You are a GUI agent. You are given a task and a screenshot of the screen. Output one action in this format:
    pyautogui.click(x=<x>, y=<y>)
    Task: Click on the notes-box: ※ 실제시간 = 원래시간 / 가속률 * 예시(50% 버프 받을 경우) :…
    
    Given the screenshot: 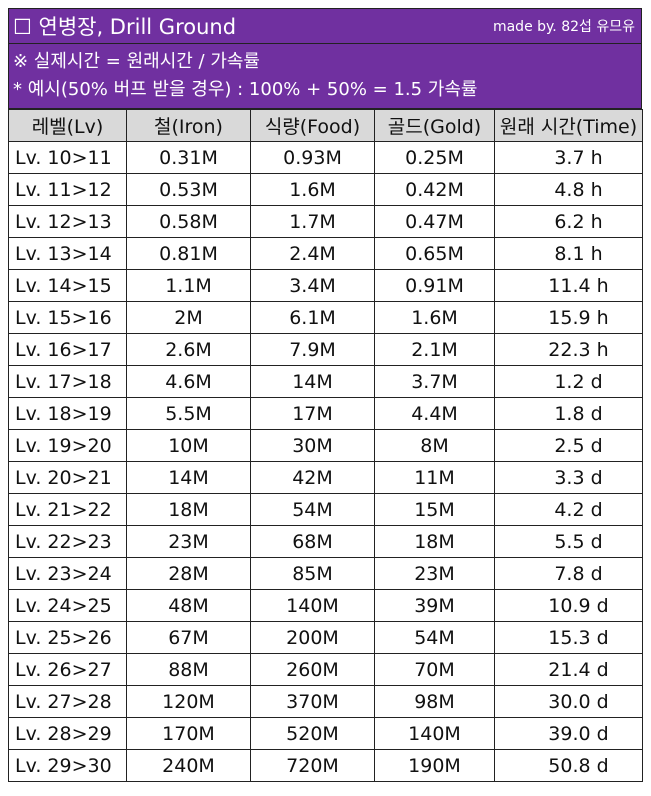 What is the action you would take?
    pyautogui.click(x=325, y=76)
    